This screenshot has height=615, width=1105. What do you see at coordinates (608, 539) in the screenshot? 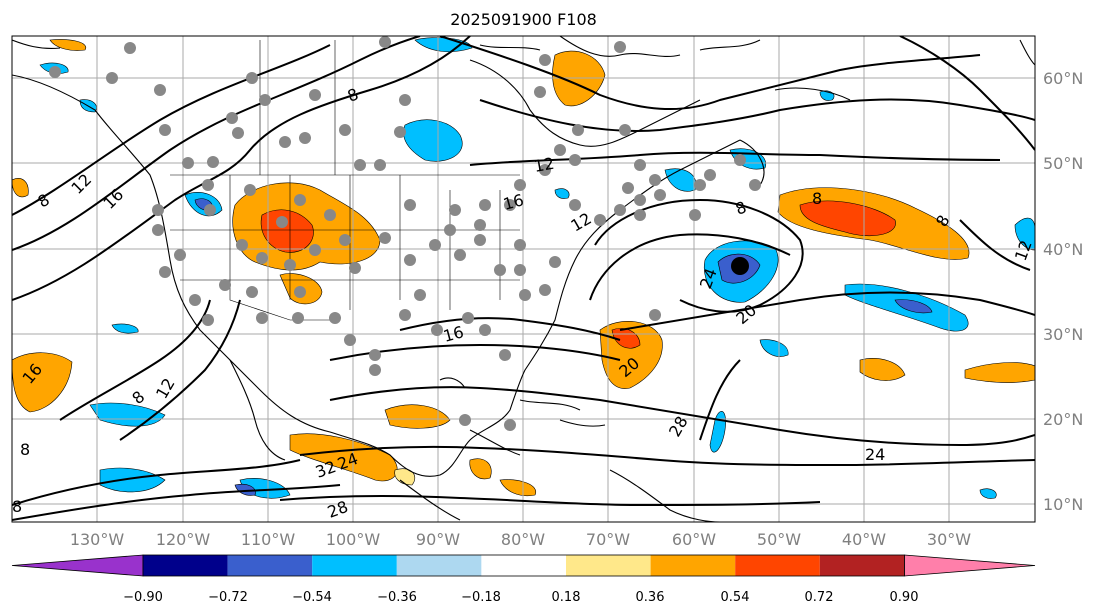
I see `lon-label: 70°W` at bounding box center [608, 539].